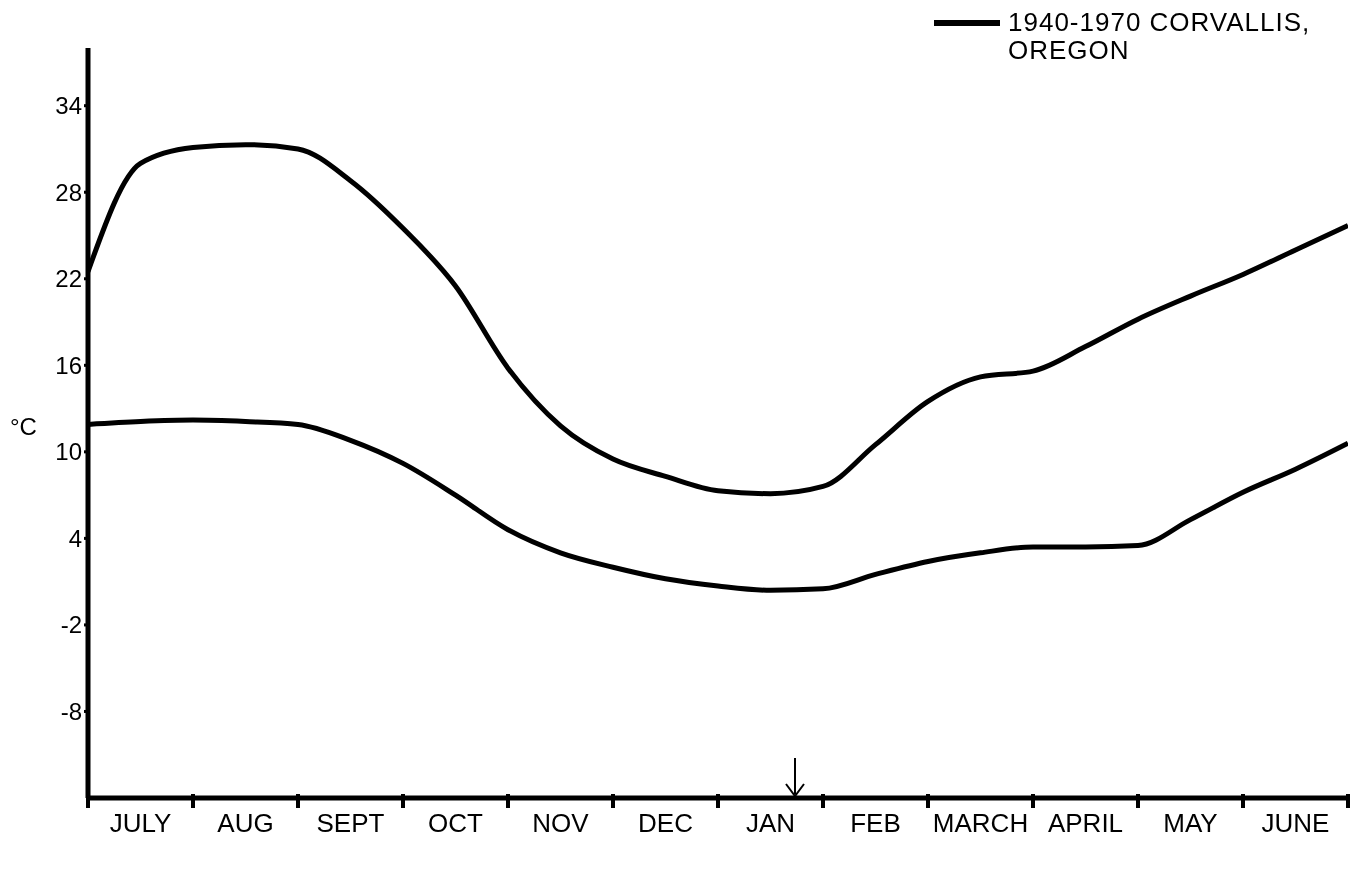  I want to click on legend-label: 1940-1970 CORVALLIS, OREGON, so click(1160, 36).